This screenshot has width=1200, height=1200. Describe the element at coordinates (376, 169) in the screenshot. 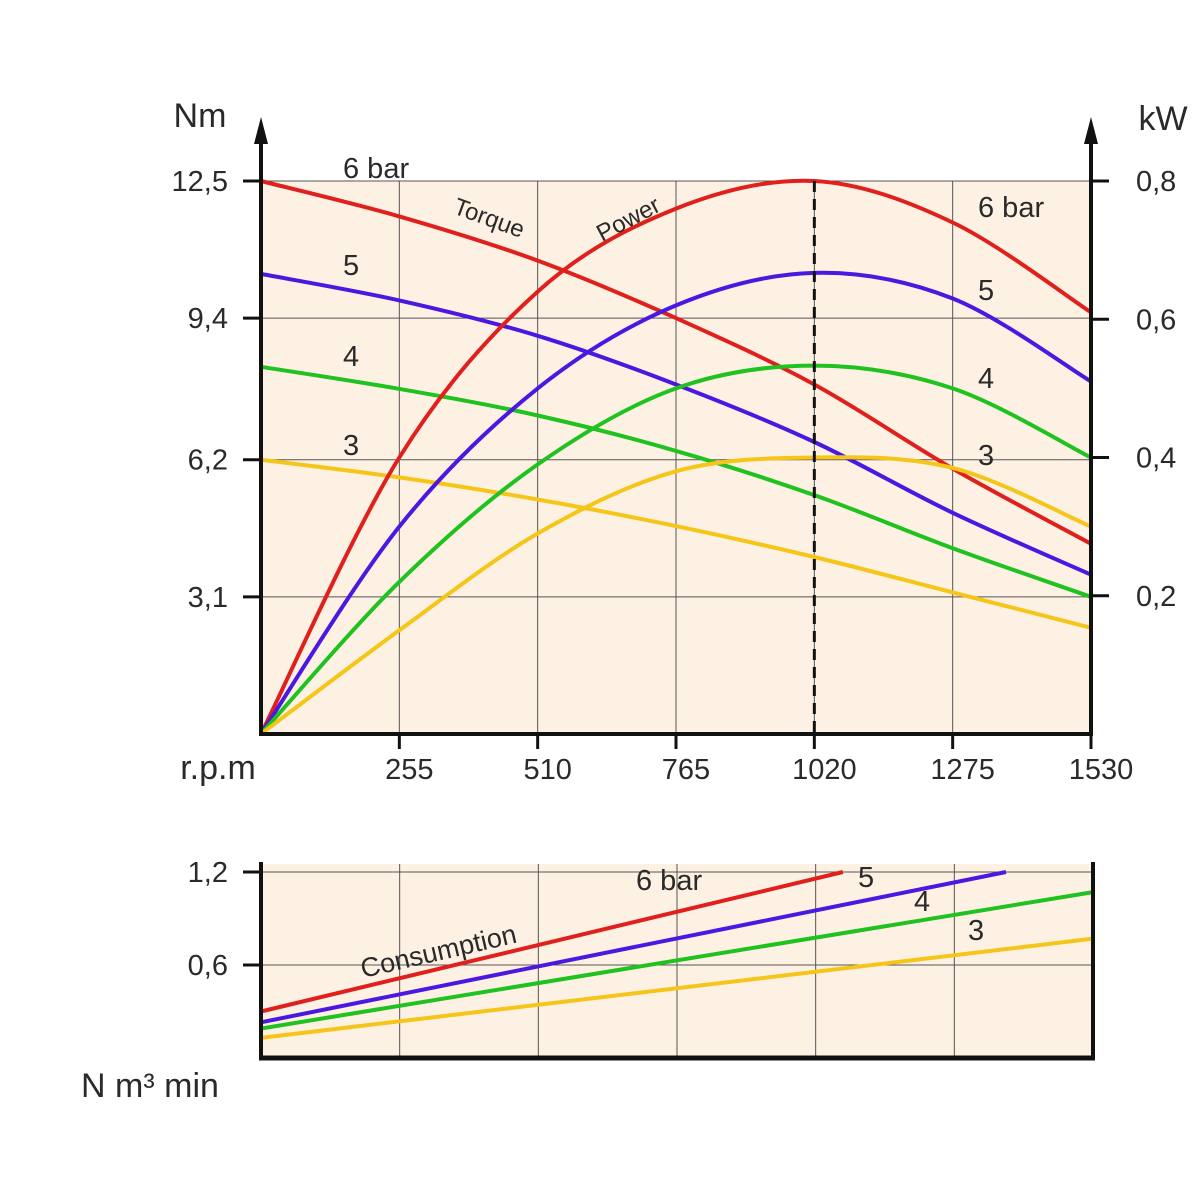

I see `torque-label-6bar: 6 bar` at that location.